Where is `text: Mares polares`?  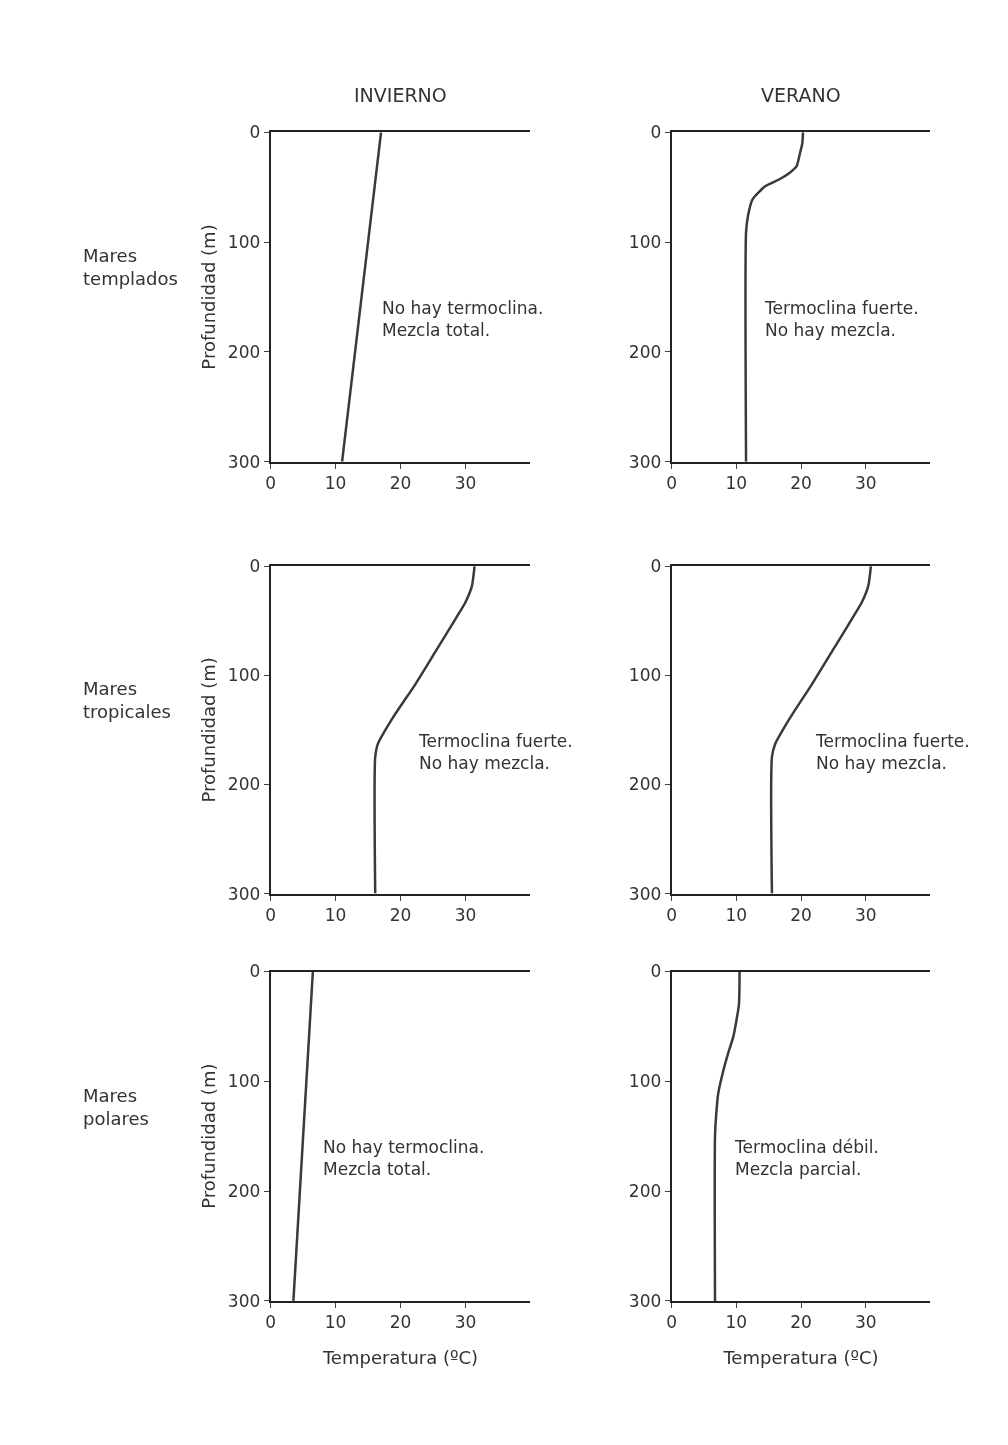
text: Mares polares is located at coordinates (116, 1107).